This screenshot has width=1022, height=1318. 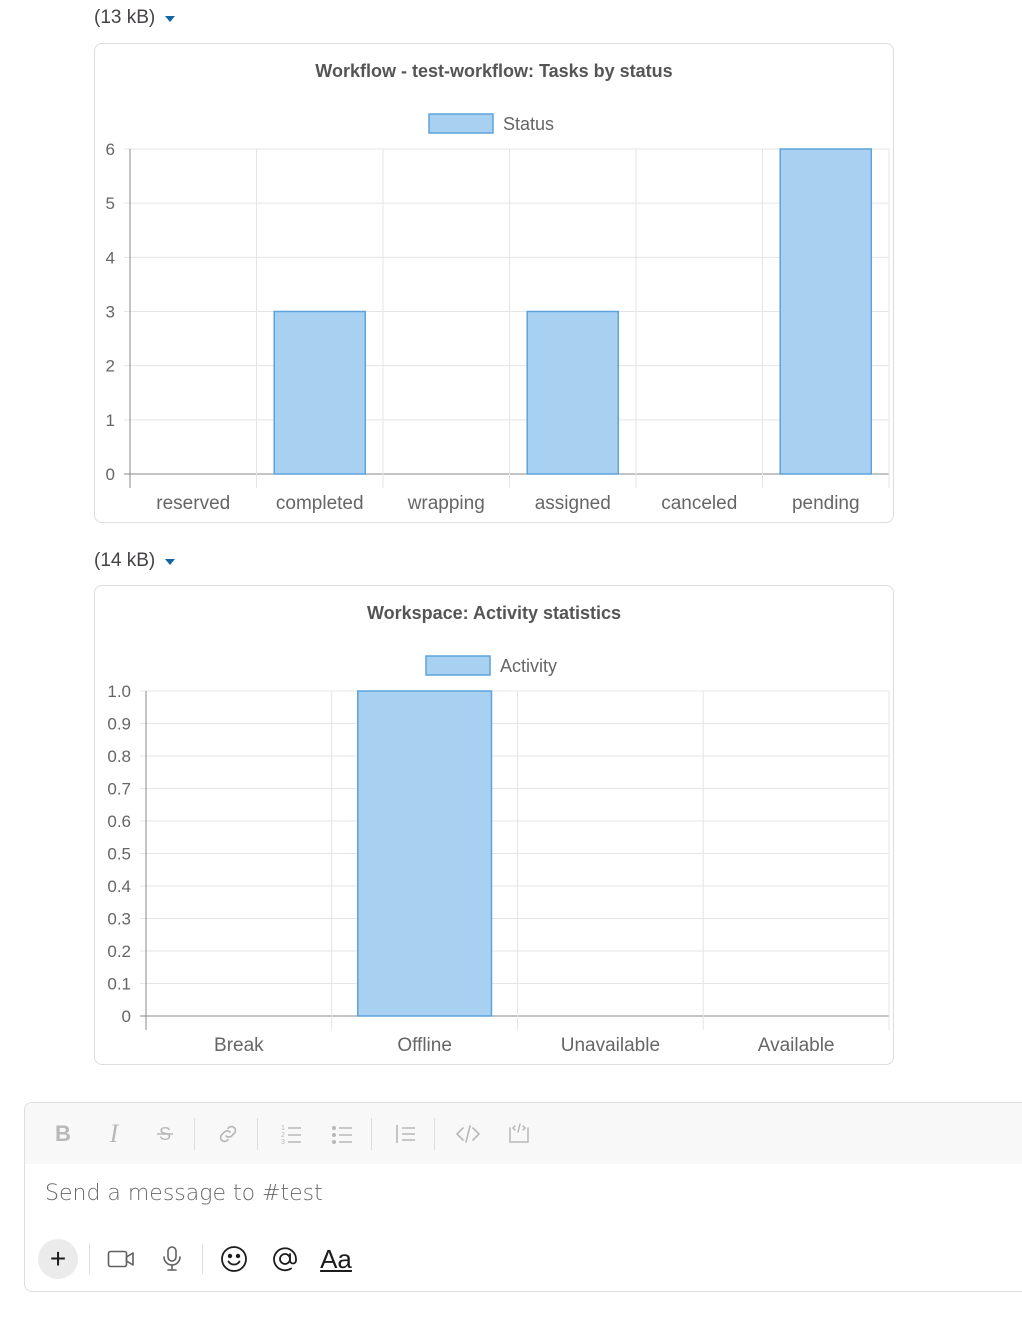 What do you see at coordinates (228, 1134) in the screenshot?
I see `link-icon` at bounding box center [228, 1134].